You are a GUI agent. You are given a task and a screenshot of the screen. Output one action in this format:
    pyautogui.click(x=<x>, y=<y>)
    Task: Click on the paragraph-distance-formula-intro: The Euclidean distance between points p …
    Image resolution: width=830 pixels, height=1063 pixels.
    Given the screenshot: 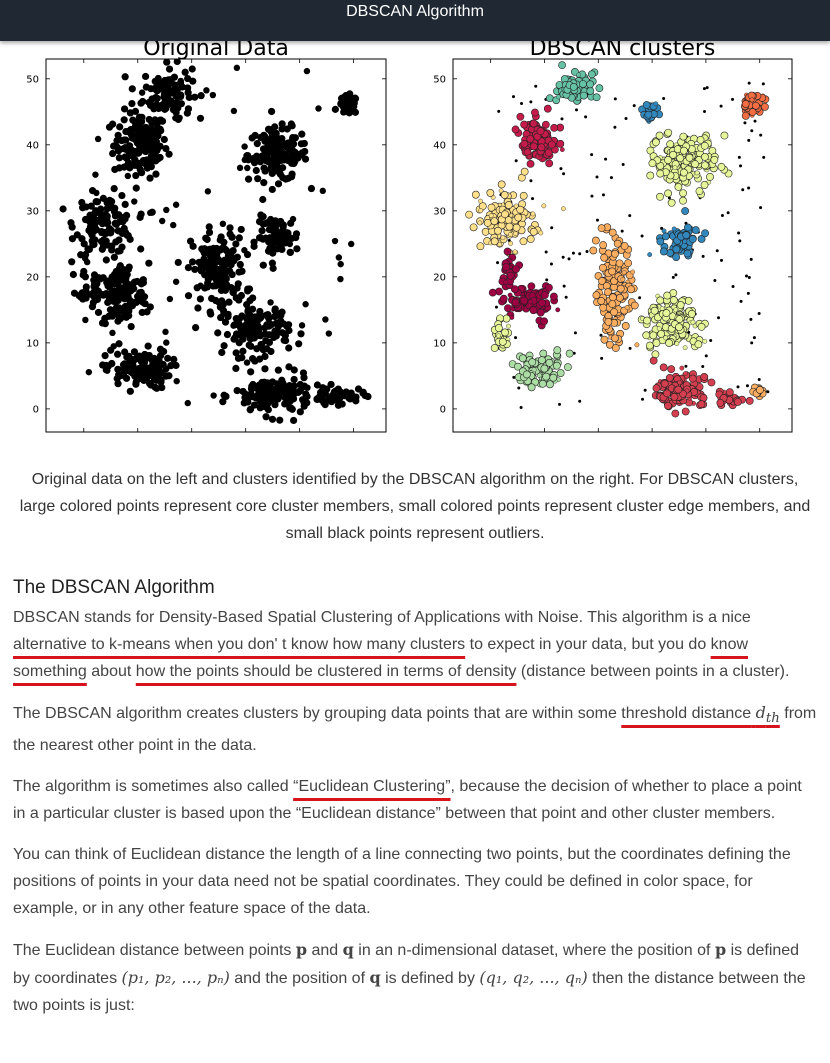 What is the action you would take?
    pyautogui.click(x=409, y=977)
    